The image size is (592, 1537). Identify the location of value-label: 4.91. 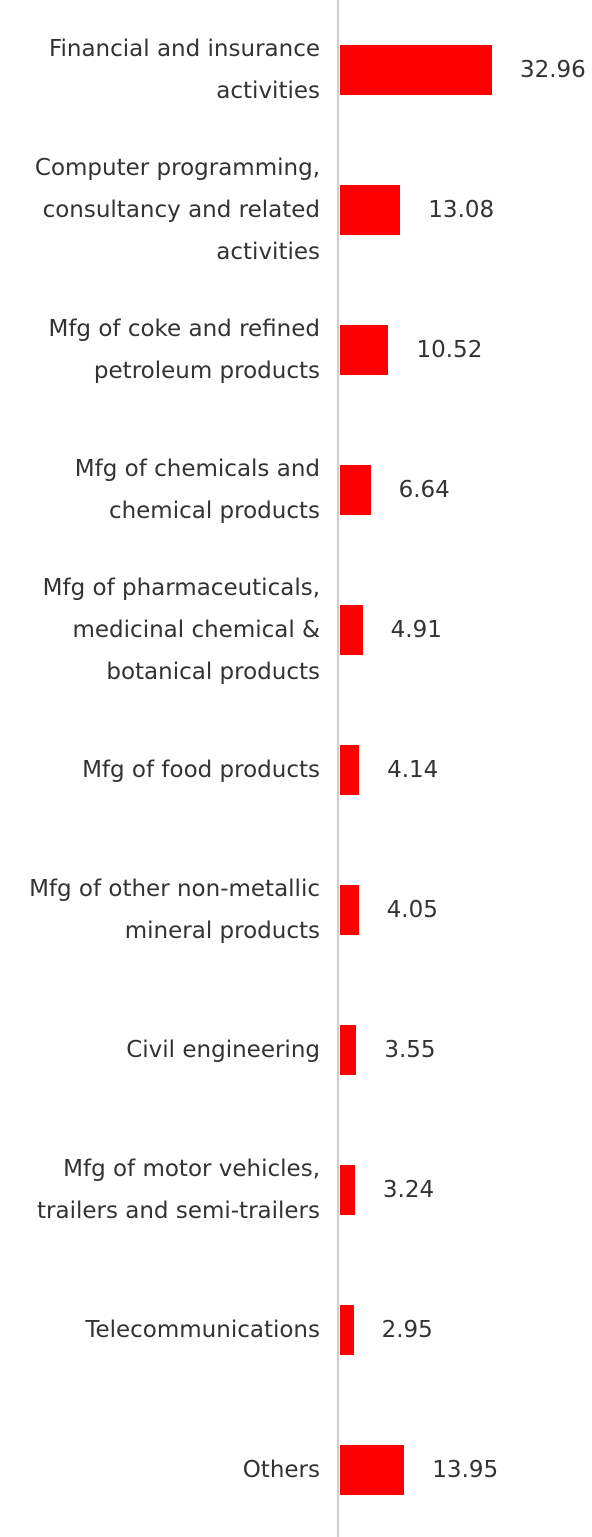
(416, 630).